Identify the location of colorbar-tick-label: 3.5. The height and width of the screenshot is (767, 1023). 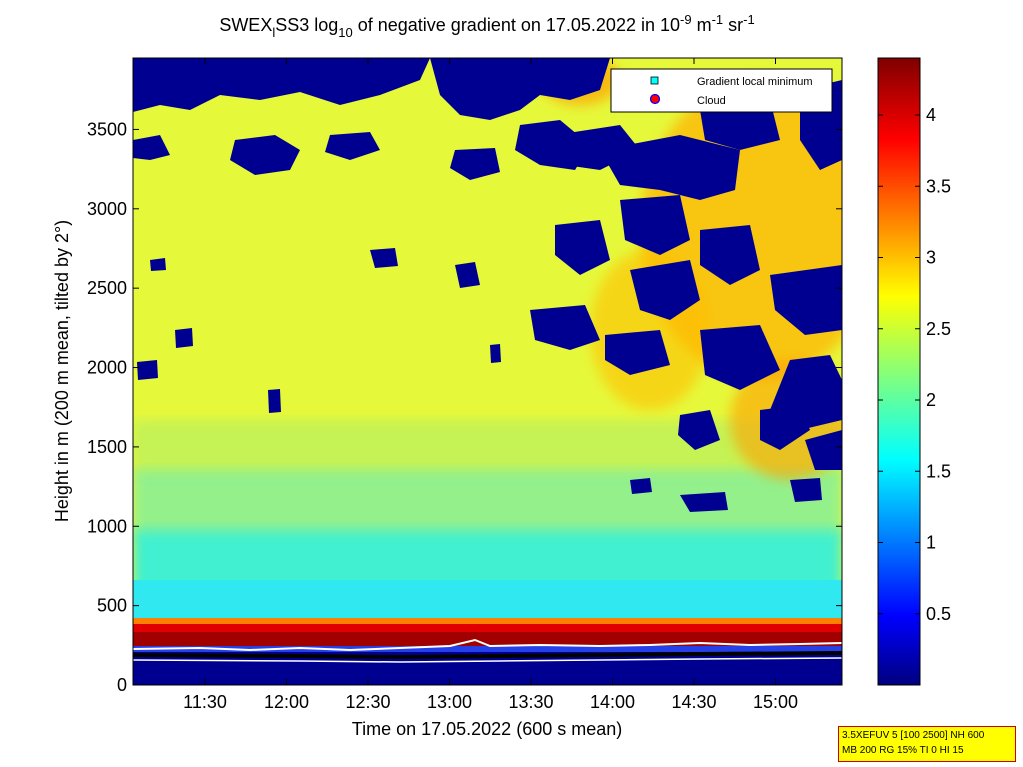
(938, 186).